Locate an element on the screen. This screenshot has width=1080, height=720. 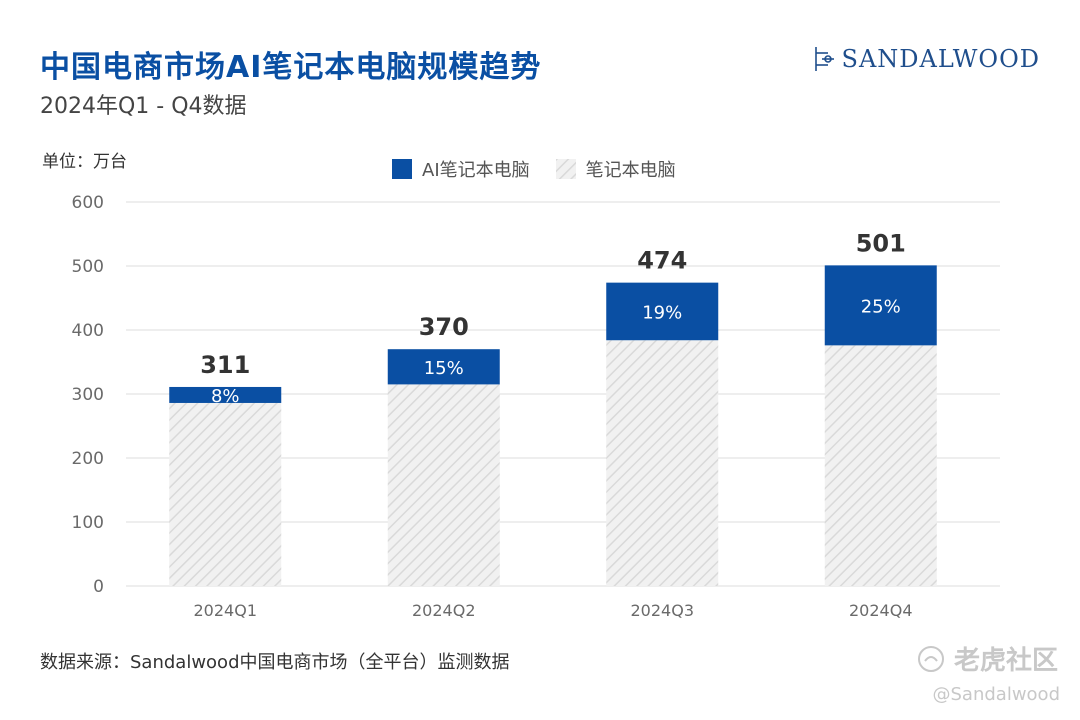
y-tick-label: 200 is located at coordinates (88, 459).